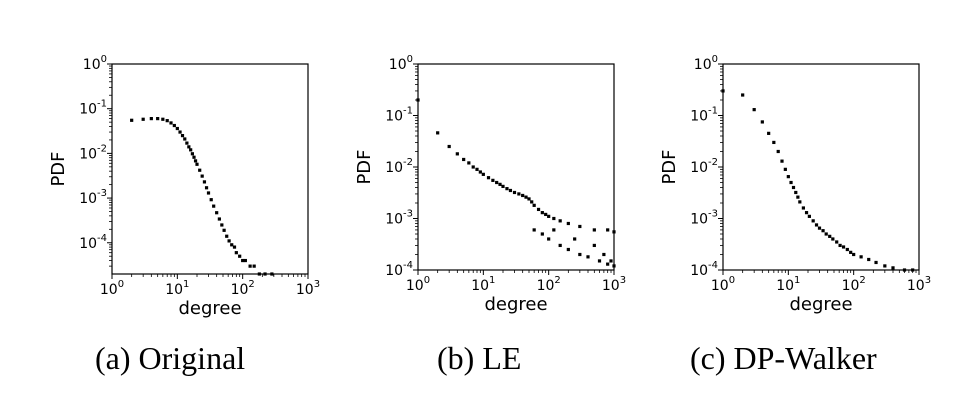 Image resolution: width=978 pixels, height=406 pixels. Describe the element at coordinates (170, 358) in the screenshot. I see `caption-a: (a) Original` at that location.